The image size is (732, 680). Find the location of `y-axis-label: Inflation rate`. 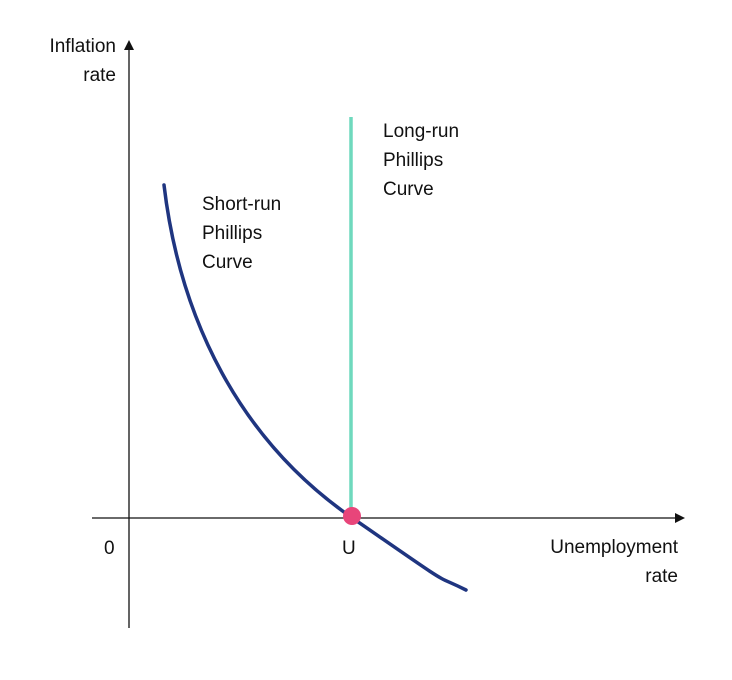

y-axis-label: Inflation rate is located at coordinates (82, 61).